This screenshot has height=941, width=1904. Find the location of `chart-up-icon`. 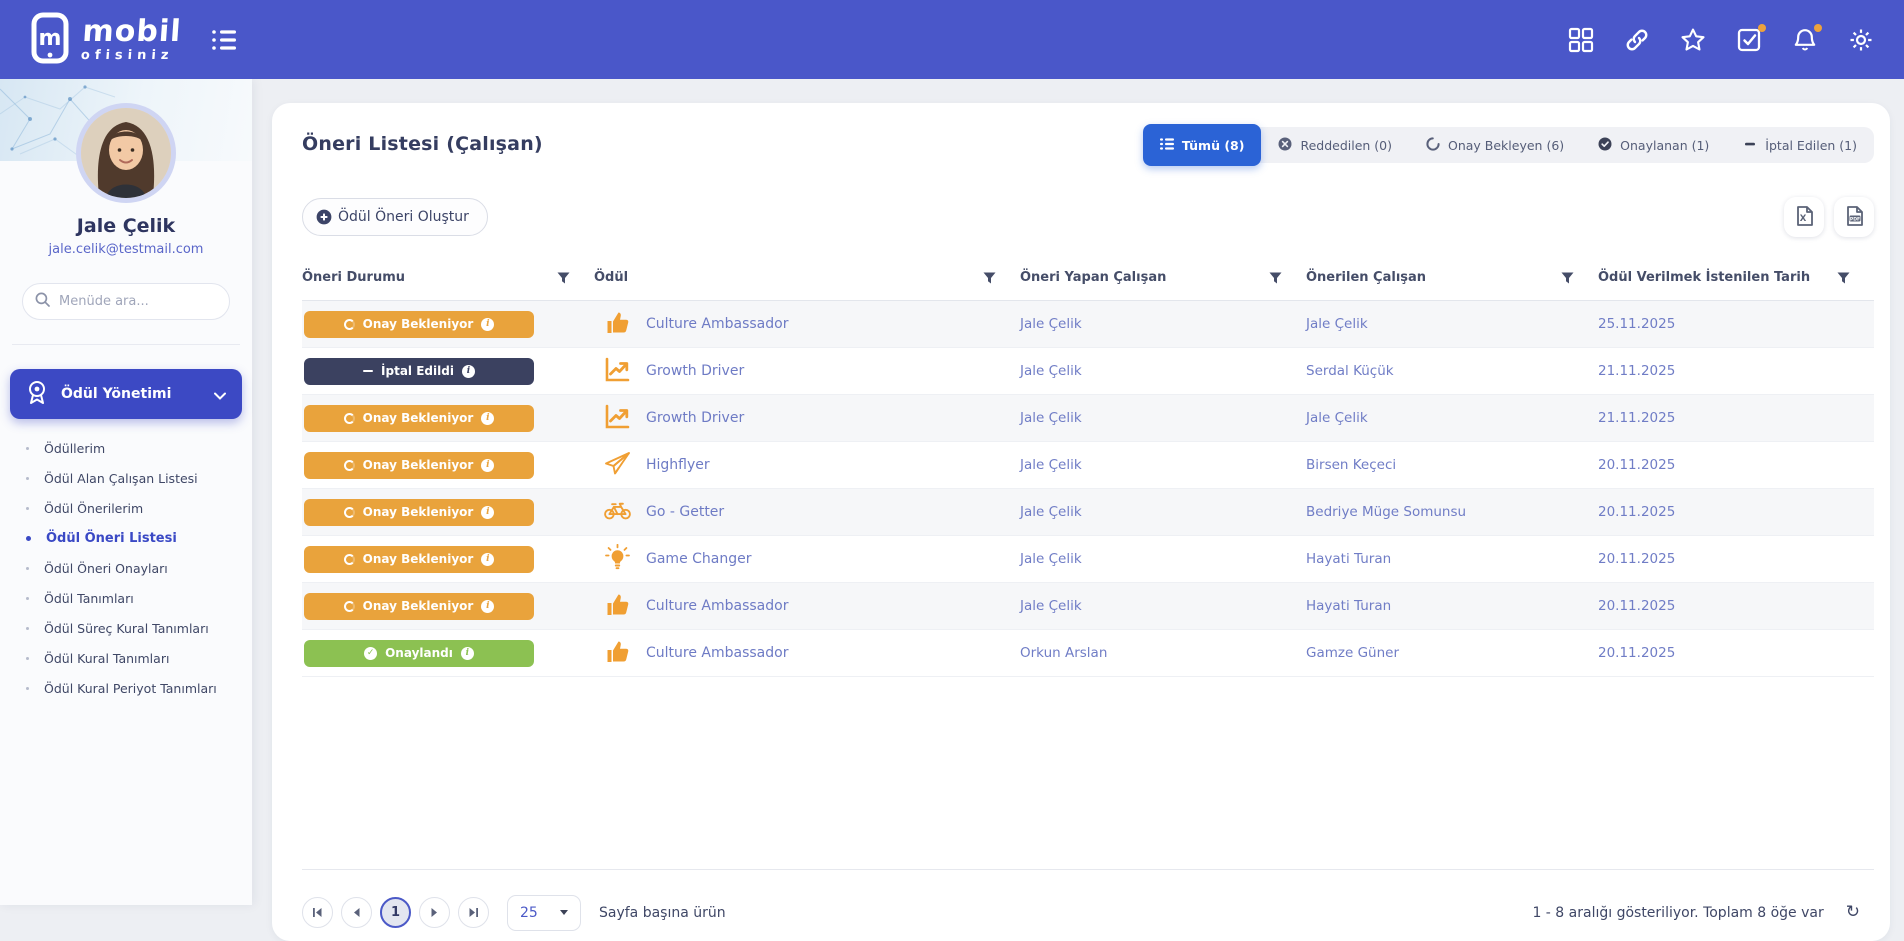

chart-up-icon is located at coordinates (617, 371).